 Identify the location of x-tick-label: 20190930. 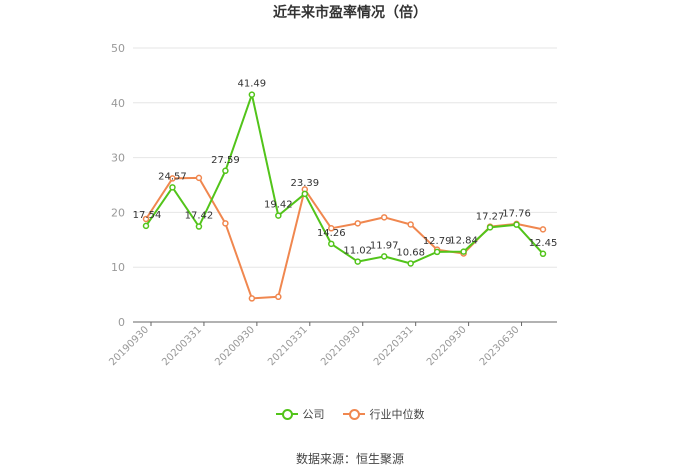
(129, 346).